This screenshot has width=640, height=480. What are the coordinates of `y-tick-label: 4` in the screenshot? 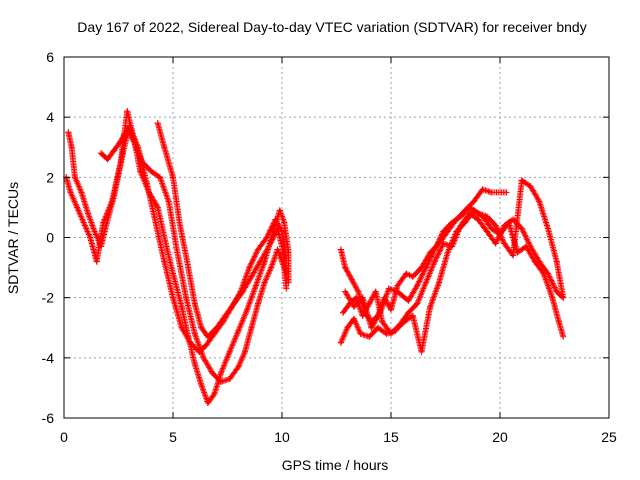 It's located at (50, 117).